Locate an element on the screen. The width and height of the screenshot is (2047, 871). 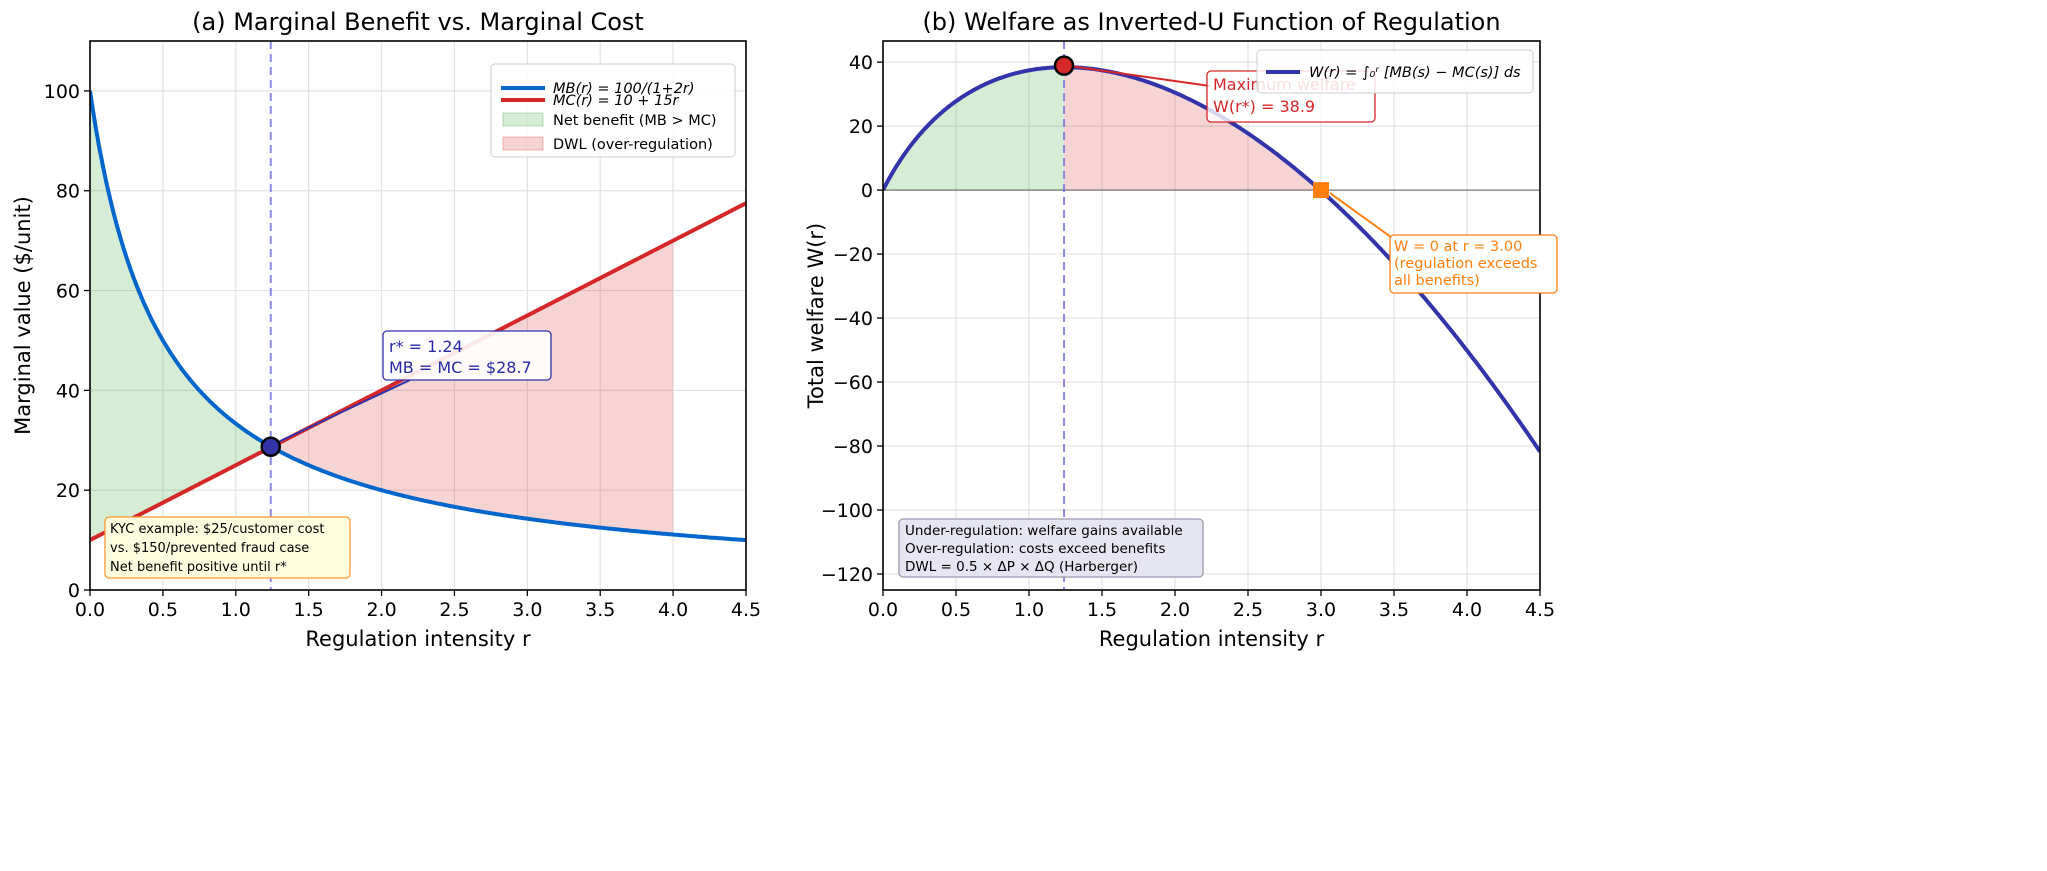
optimum-point is located at coordinates (271, 447).